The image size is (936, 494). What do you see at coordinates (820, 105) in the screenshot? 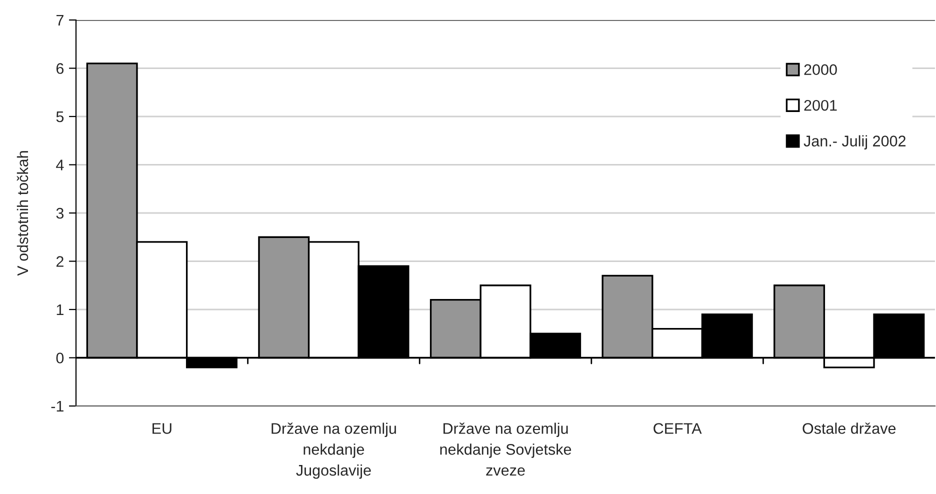
I see `legend-label: 2001` at bounding box center [820, 105].